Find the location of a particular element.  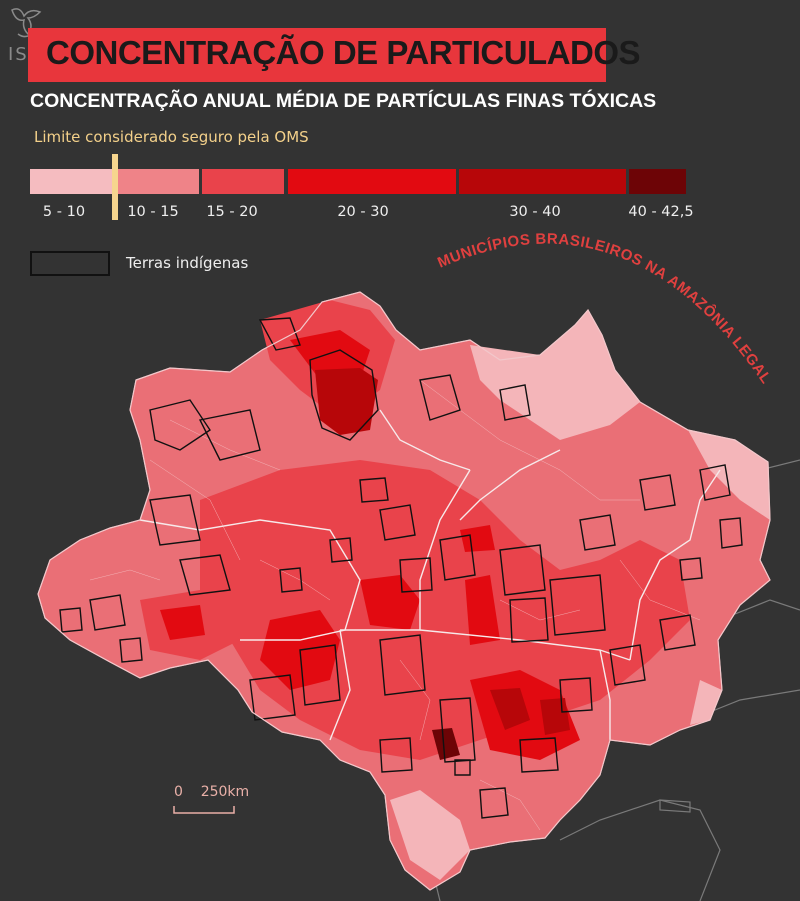

legend-label: 15 - 20 is located at coordinates (232, 212).